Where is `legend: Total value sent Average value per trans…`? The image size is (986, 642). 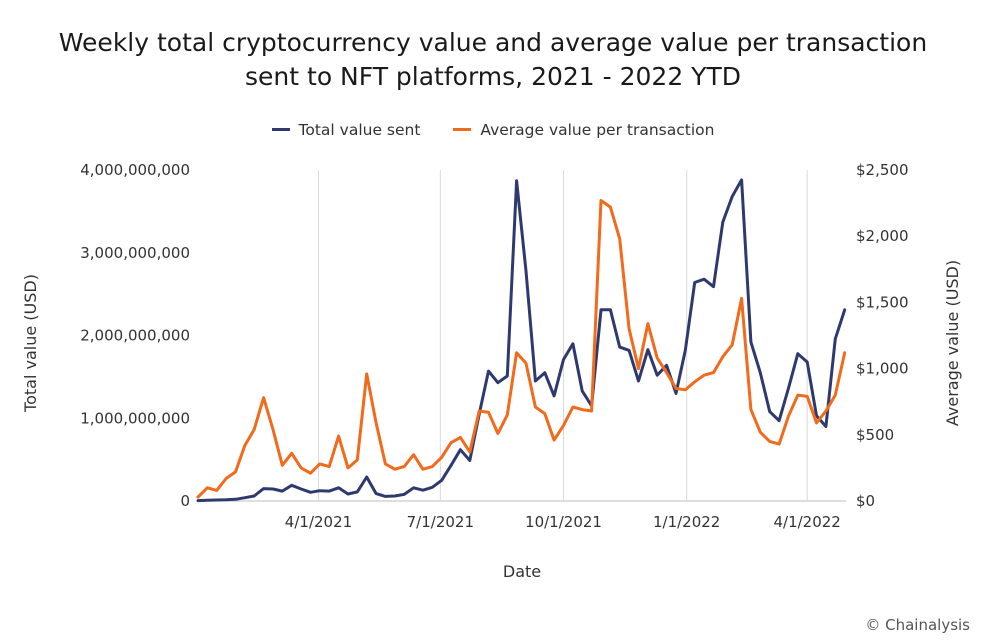
legend: Total value sent Average value per trans… is located at coordinates (493, 128).